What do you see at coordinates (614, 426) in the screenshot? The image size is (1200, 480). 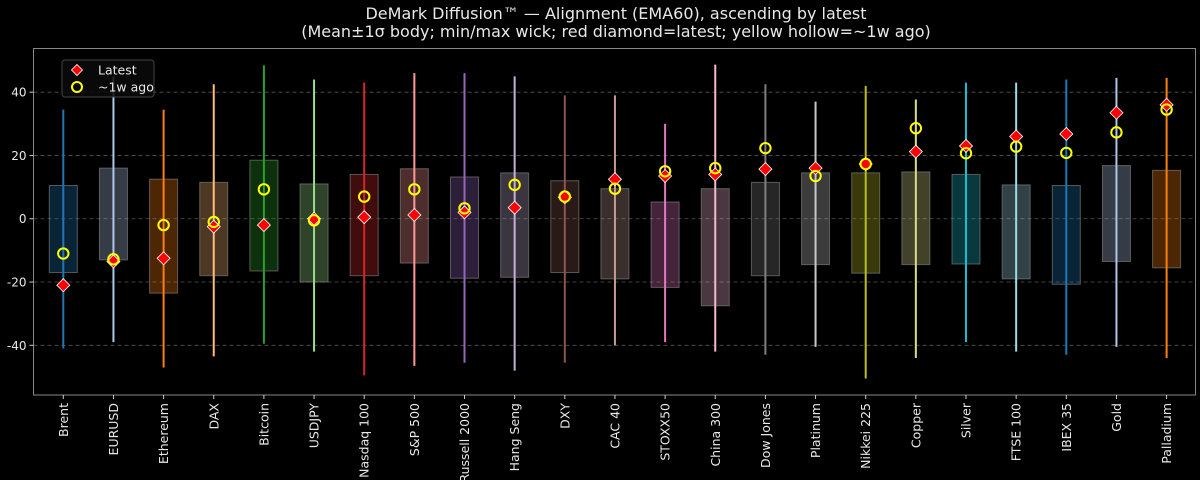 I see `x-tick-label: CAC 40` at bounding box center [614, 426].